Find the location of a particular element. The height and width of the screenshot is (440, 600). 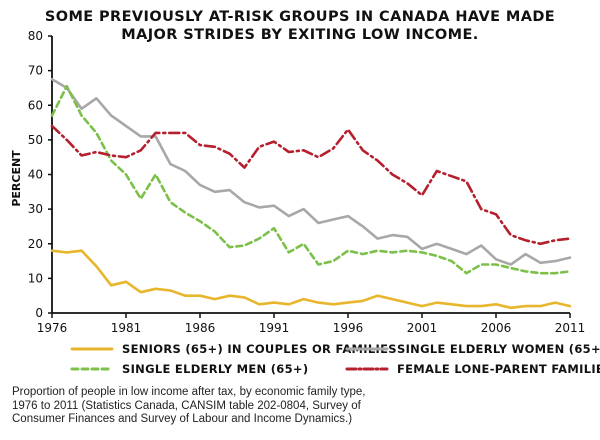

legend-label-single-elderly-men: SINGLE ELDERLY MEN (65+) is located at coordinates (215, 369).